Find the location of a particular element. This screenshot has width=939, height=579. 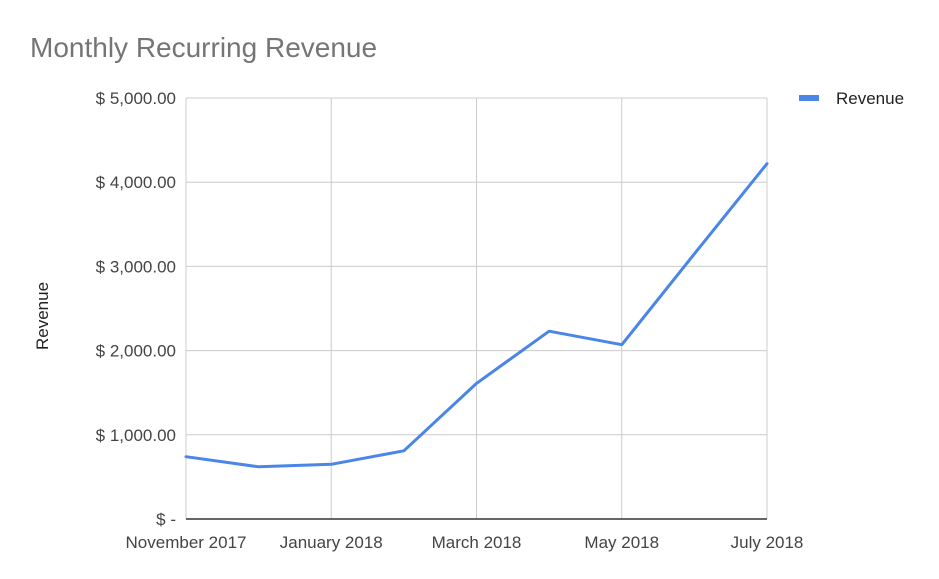

x-tick-label: July 2018 is located at coordinates (767, 542).